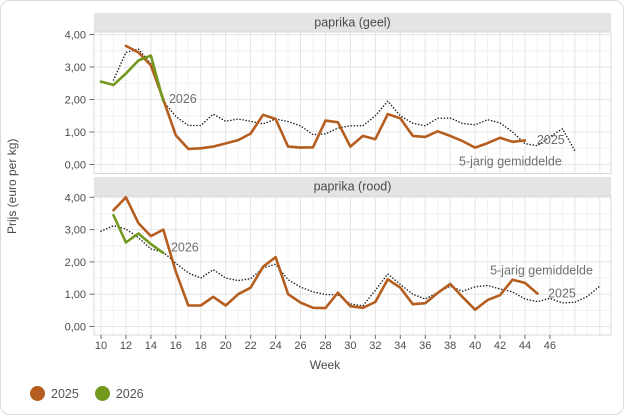 The height and width of the screenshot is (418, 626). I want to click on legend-label: 2026, so click(129, 393).